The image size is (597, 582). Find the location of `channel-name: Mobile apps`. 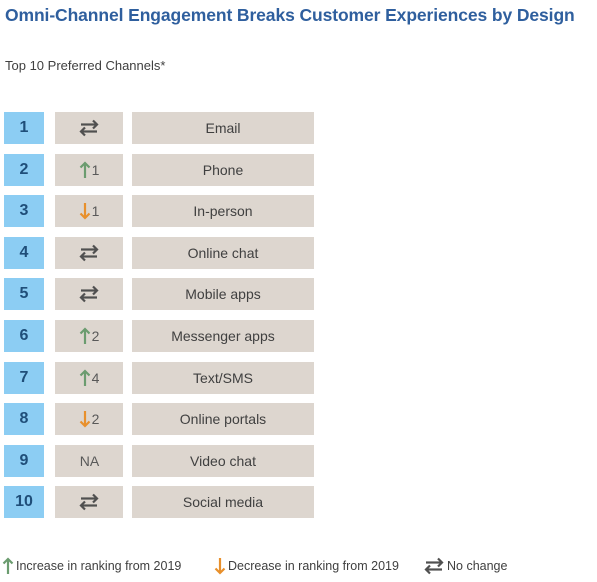

channel-name: Mobile apps is located at coordinates (223, 294).